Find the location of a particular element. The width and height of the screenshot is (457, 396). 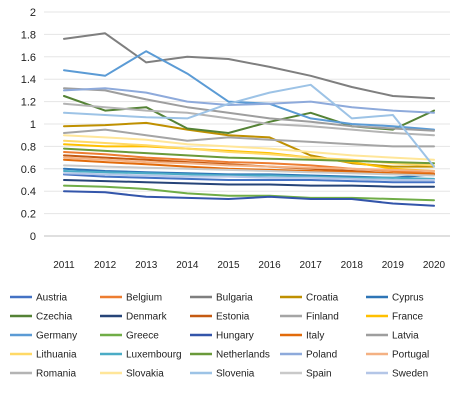

legend-label: Slovakia is located at coordinates (145, 374).